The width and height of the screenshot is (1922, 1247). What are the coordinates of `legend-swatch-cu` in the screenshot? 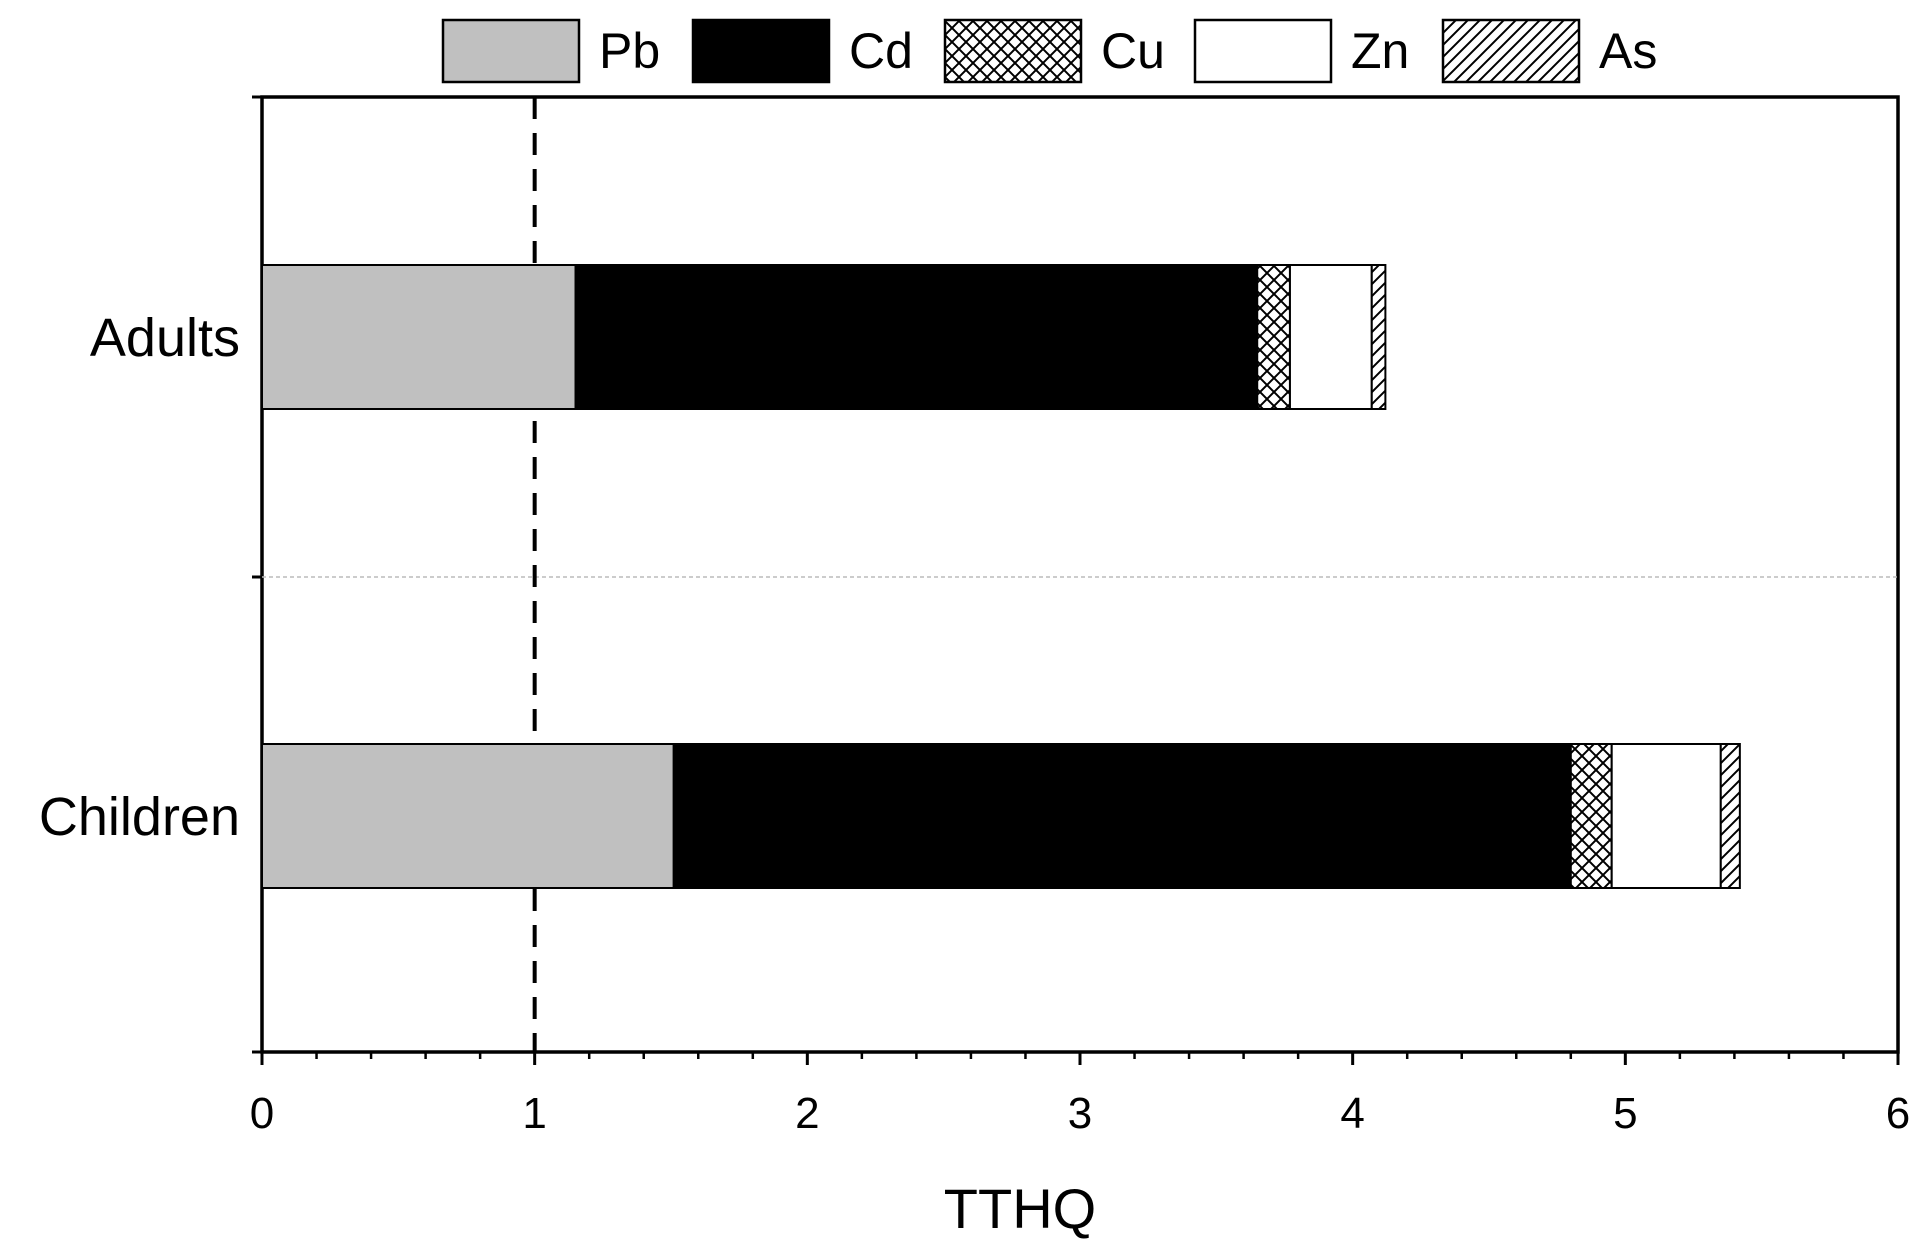 It's located at (1013, 51).